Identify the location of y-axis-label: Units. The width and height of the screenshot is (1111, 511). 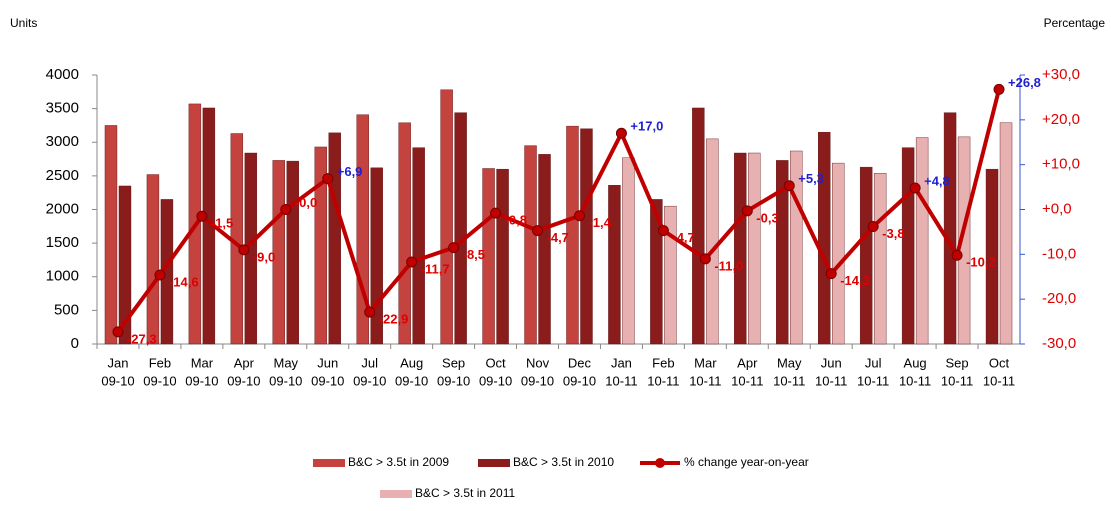
(23, 23).